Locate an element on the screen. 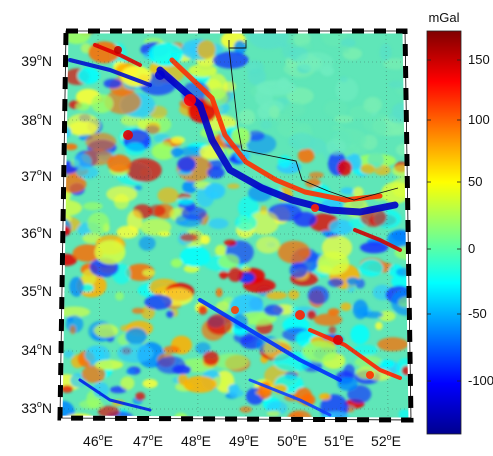  lon-label-51: 51oE is located at coordinates (339, 440).